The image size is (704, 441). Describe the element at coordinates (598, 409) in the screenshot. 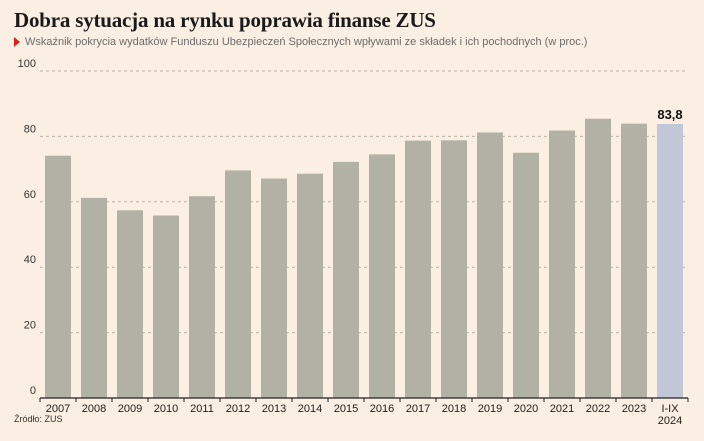

I see `x-tick-label: 2022` at that location.